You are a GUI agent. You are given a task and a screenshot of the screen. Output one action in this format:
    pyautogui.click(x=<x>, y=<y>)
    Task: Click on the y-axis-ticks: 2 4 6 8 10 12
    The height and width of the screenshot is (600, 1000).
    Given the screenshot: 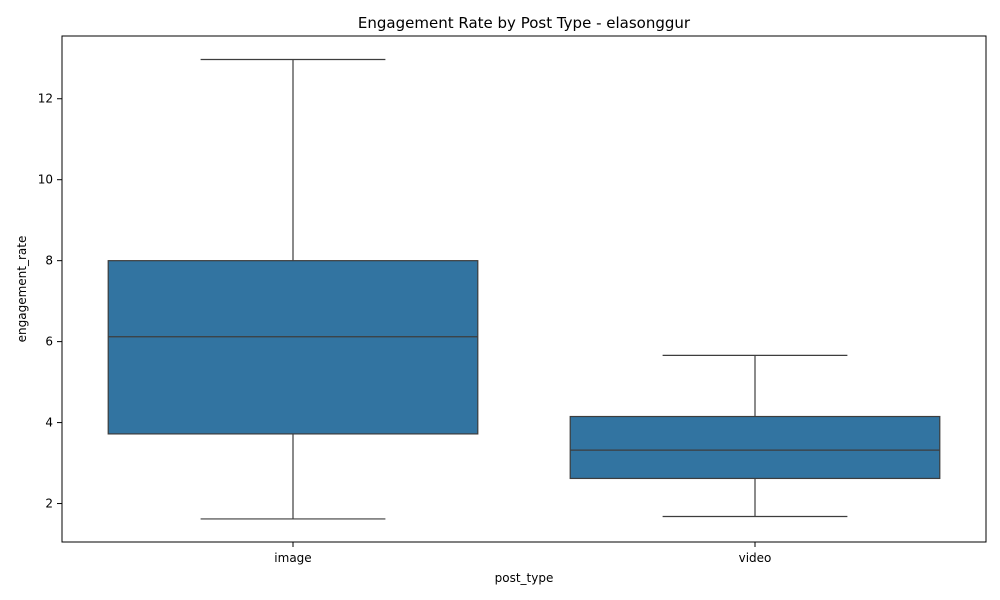 What is the action you would take?
    pyautogui.click(x=50, y=301)
    